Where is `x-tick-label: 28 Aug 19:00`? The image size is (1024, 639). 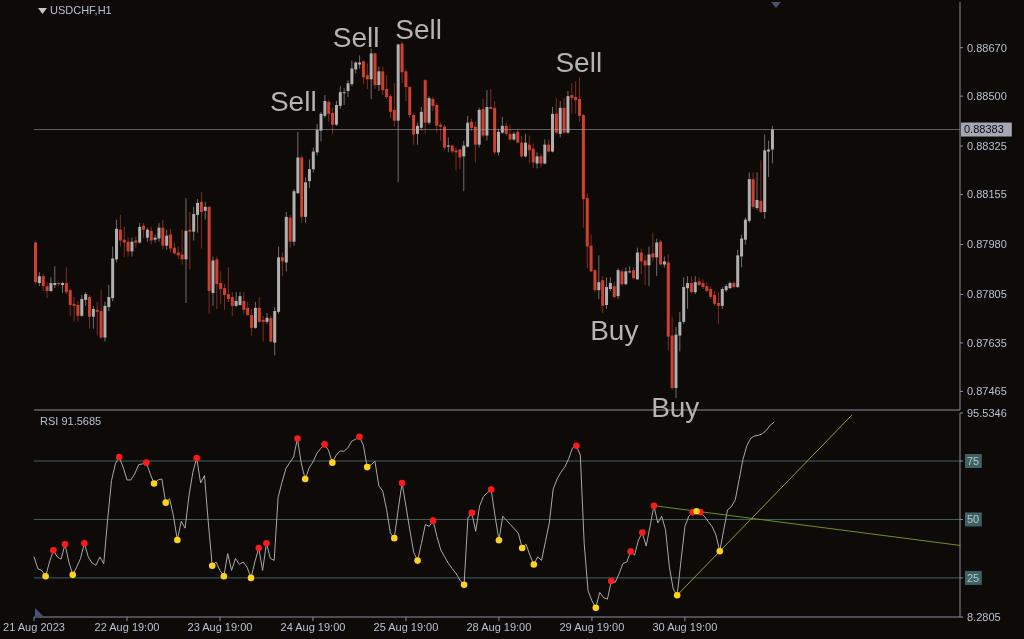 x-tick-label: 28 Aug 19:00 is located at coordinates (499, 626).